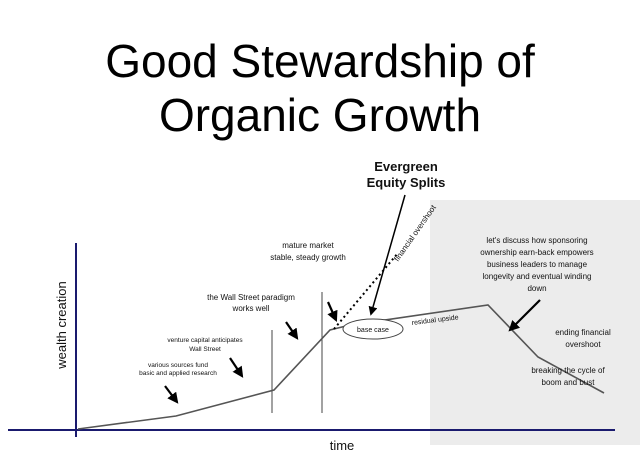  I want to click on wall-street-line-1: the Wall Street paradigm, so click(251, 297).